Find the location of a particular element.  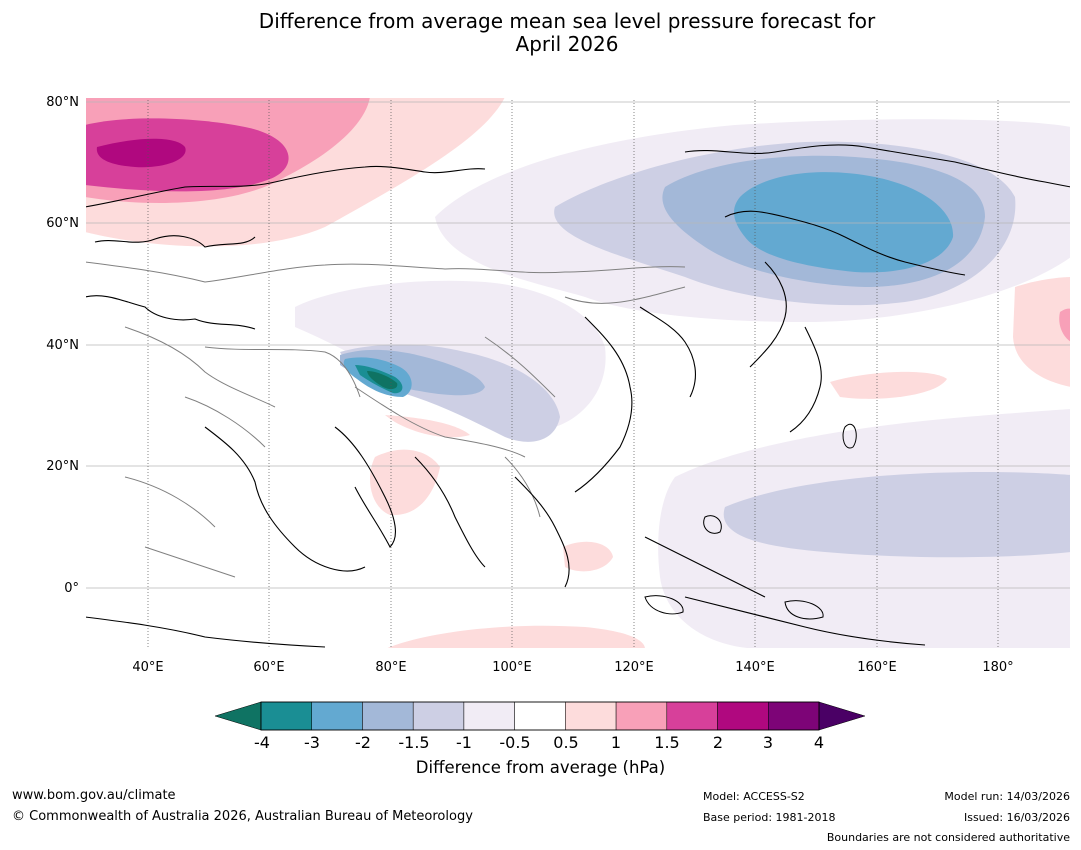

lat-label-60n: 60°N is located at coordinates (62, 223).